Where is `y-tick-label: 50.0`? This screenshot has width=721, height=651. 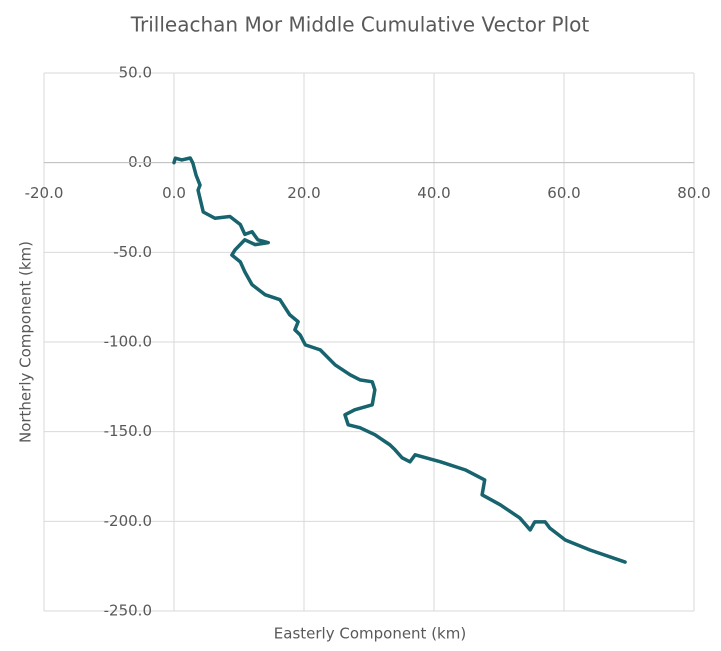 y-tick-label: 50.0 is located at coordinates (135, 73).